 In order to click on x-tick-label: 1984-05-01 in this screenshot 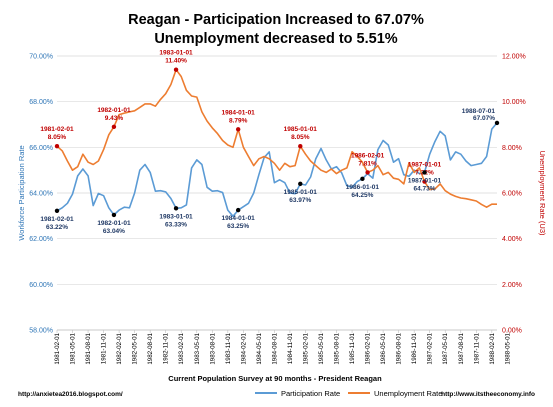, I will do `click(259, 348)`.